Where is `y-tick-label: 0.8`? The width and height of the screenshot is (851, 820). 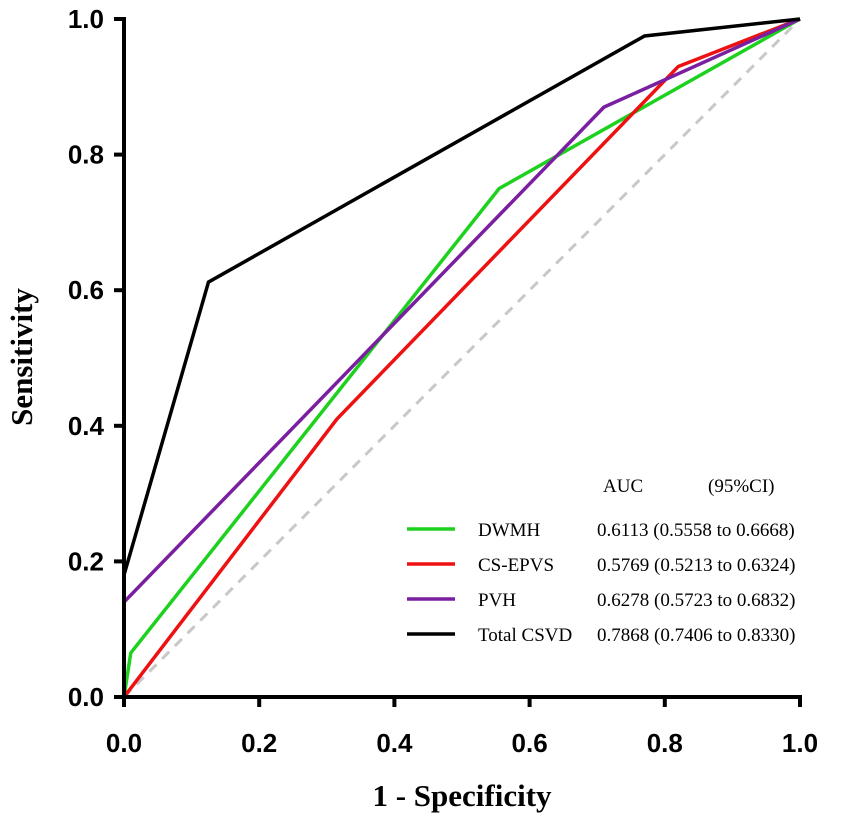
y-tick-label: 0.8 is located at coordinates (86, 155).